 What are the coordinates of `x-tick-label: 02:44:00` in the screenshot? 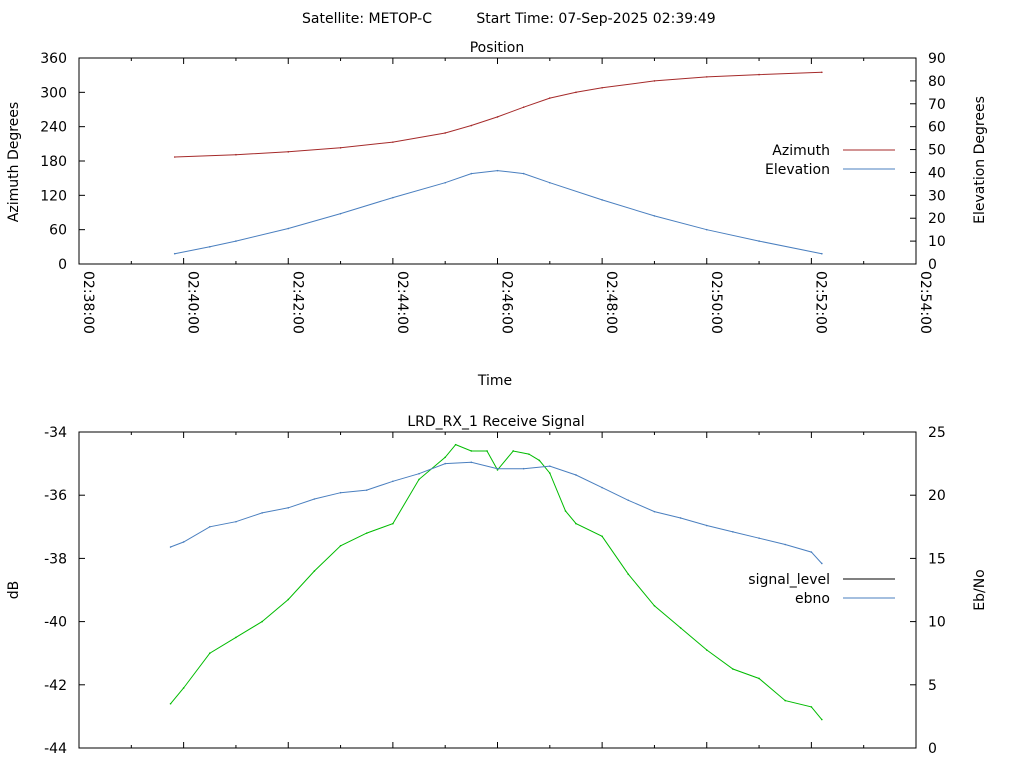 It's located at (402, 302).